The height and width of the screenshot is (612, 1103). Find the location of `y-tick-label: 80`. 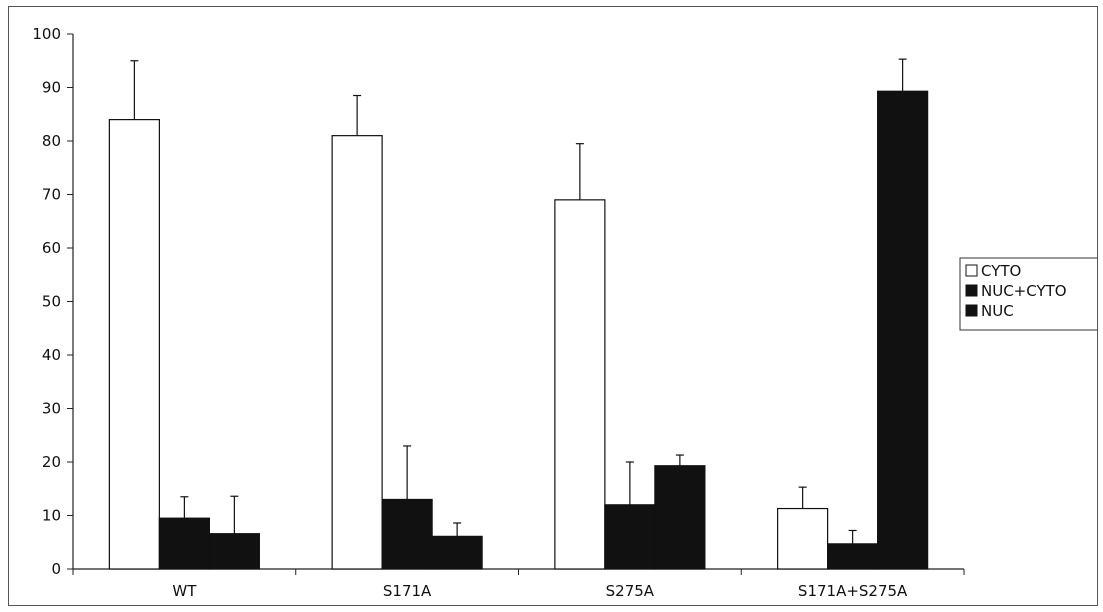

y-tick-label: 80 is located at coordinates (51, 141).